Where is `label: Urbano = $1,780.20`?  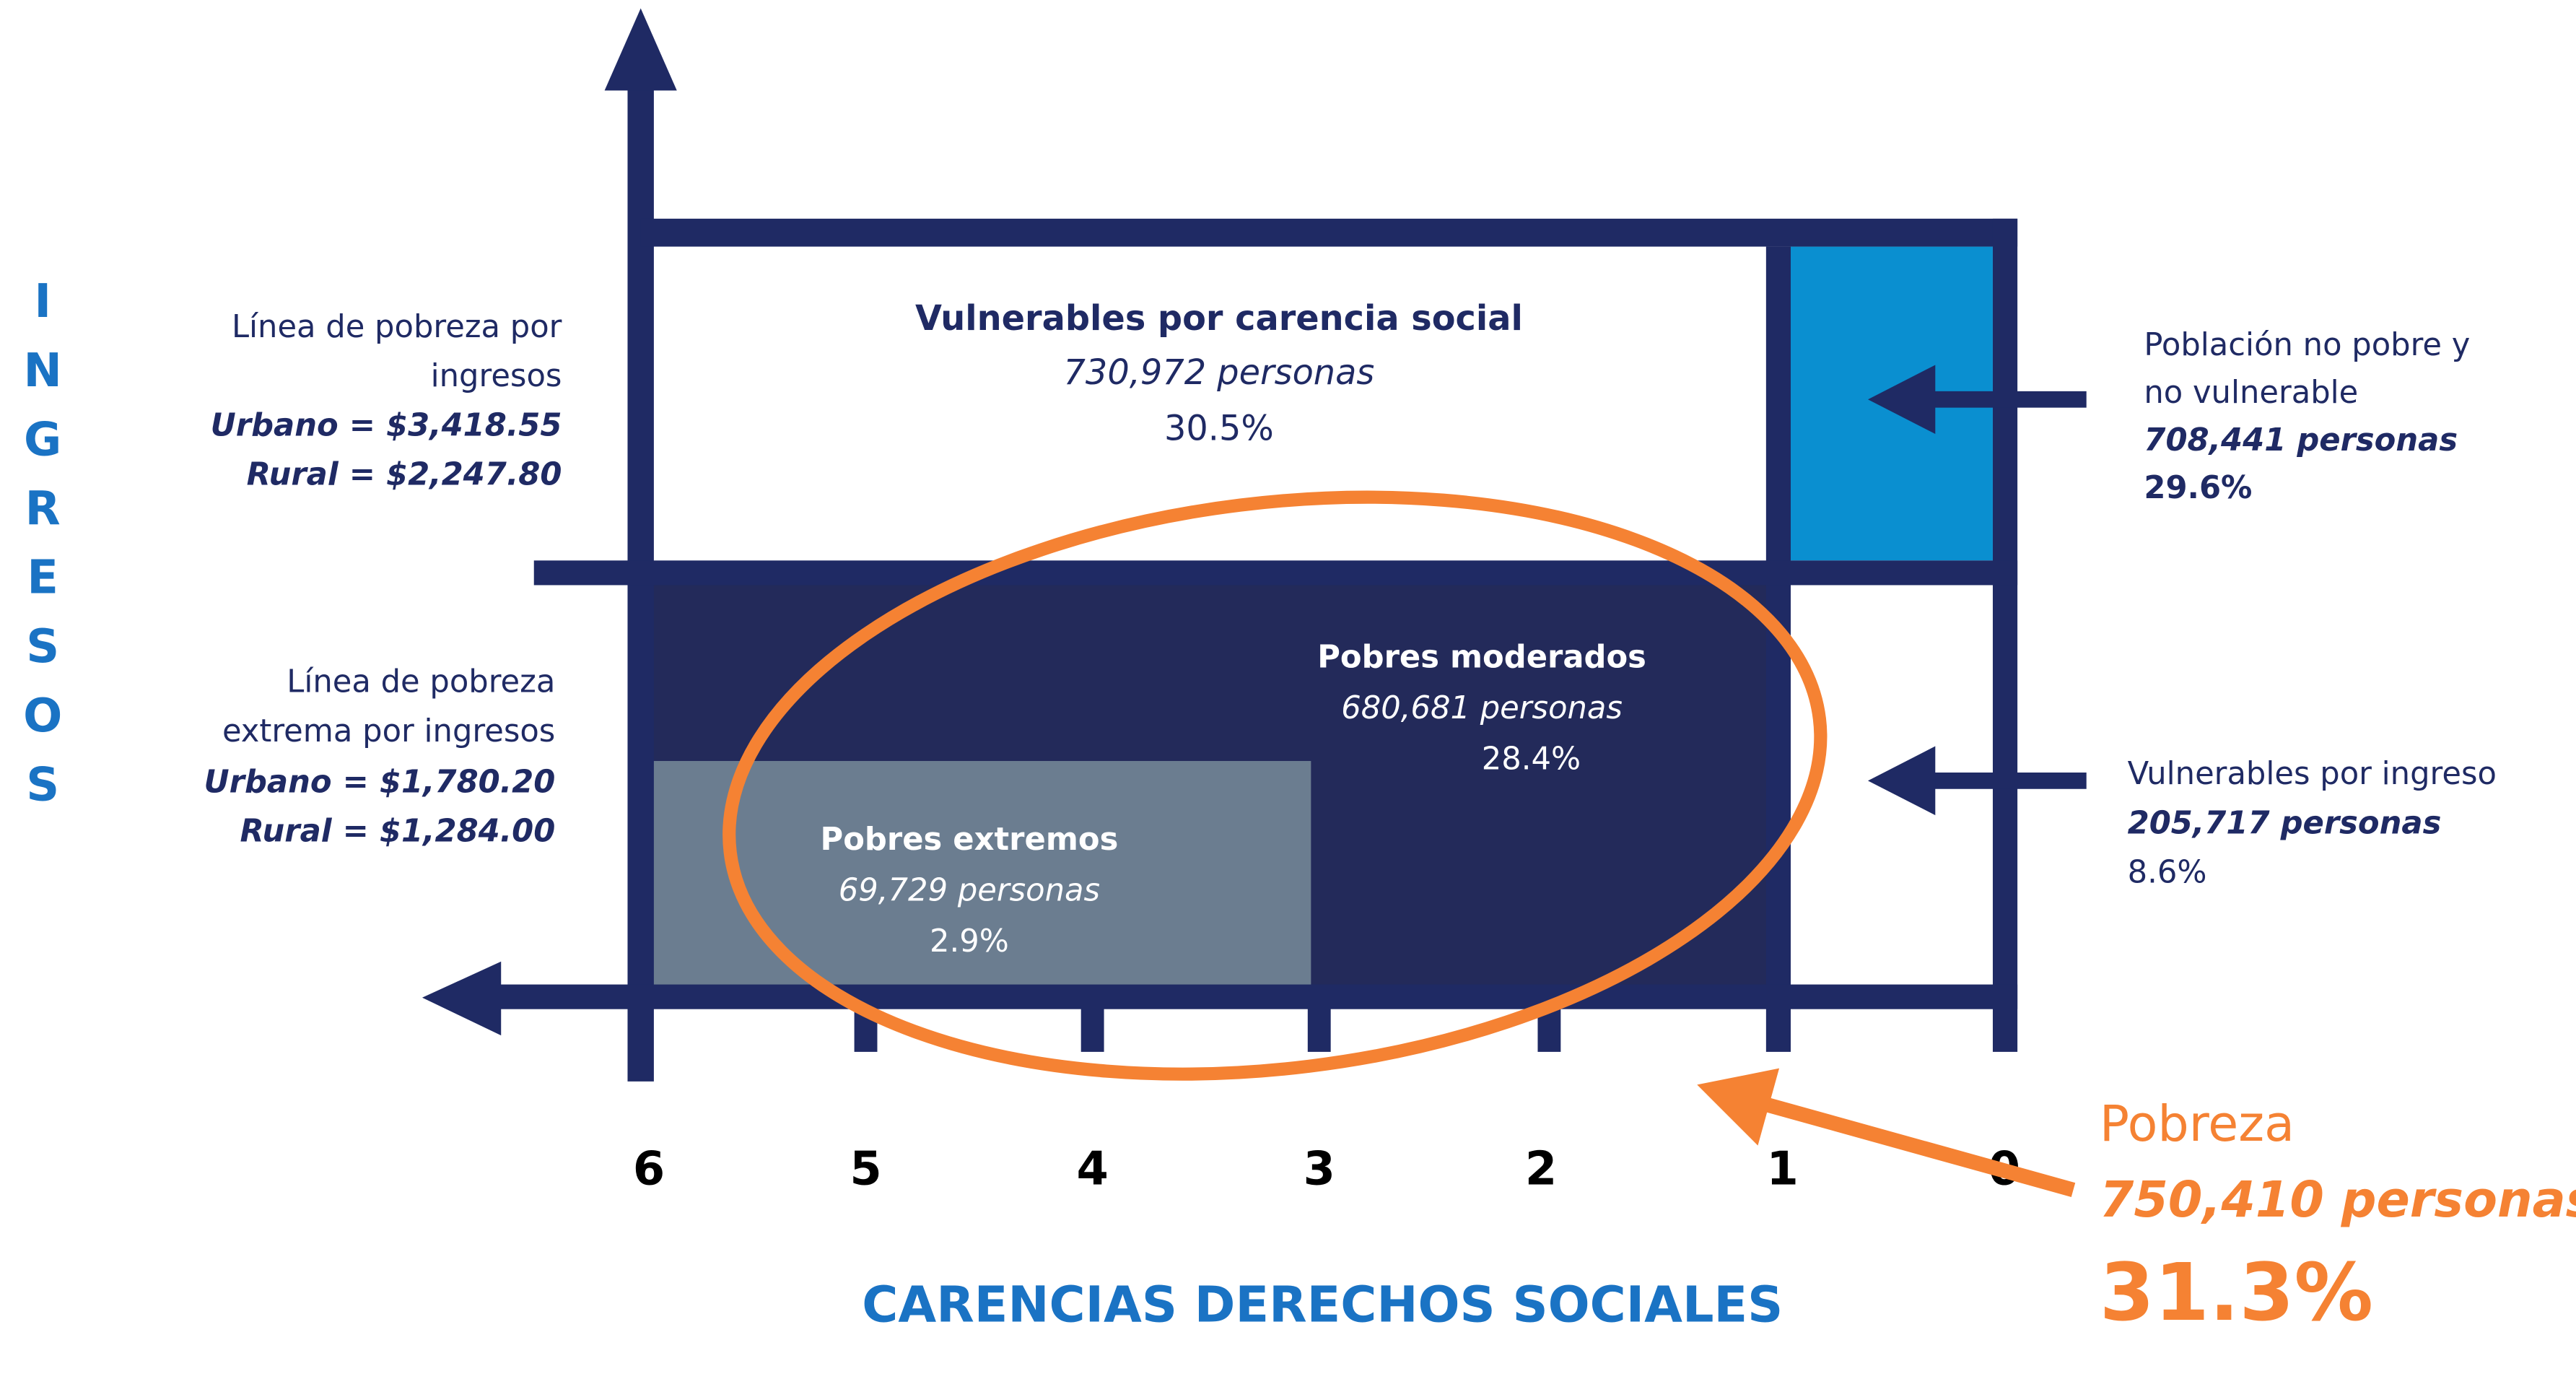 label: Urbano = $1,780.20 is located at coordinates (380, 782).